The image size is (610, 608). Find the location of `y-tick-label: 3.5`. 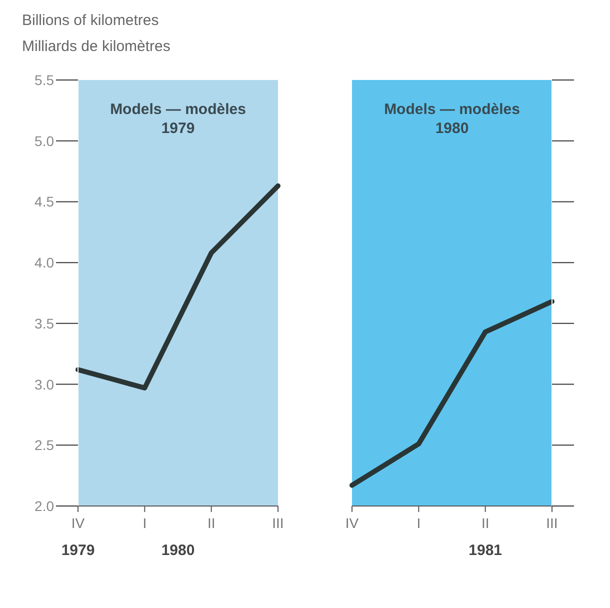

y-tick-label: 3.5 is located at coordinates (44, 323).